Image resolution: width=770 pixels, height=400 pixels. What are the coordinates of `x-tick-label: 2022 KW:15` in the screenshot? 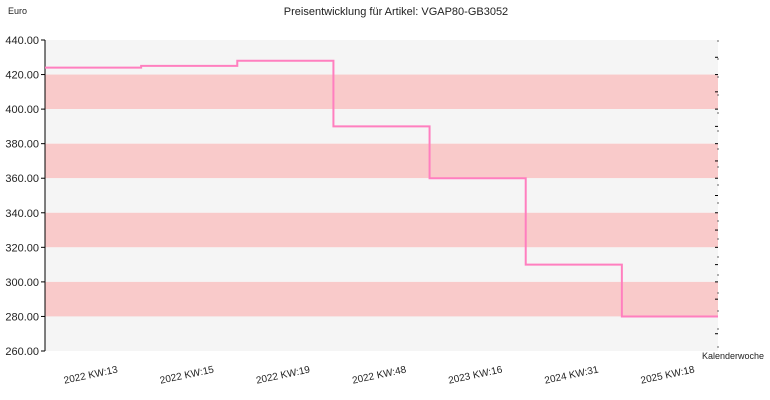 It's located at (187, 375).